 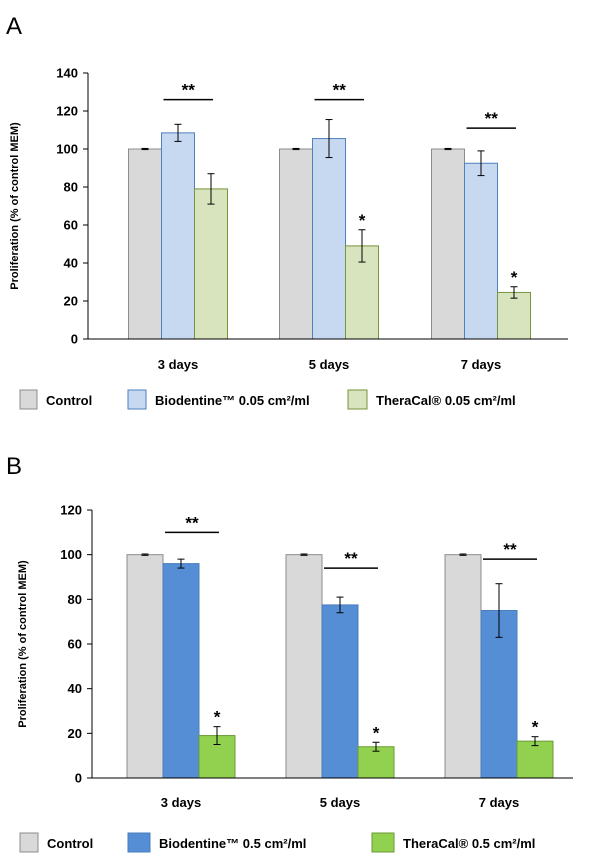 I want to click on panel-letter: B, so click(x=14, y=466).